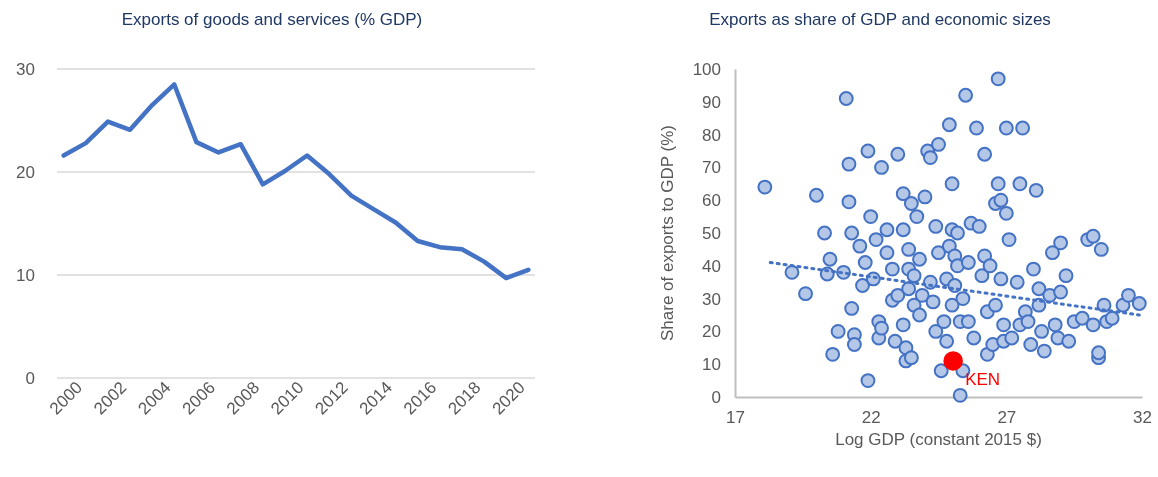 The width and height of the screenshot is (1158, 477). What do you see at coordinates (711, 233) in the screenshot?
I see `y-tick-label: 50` at bounding box center [711, 233].